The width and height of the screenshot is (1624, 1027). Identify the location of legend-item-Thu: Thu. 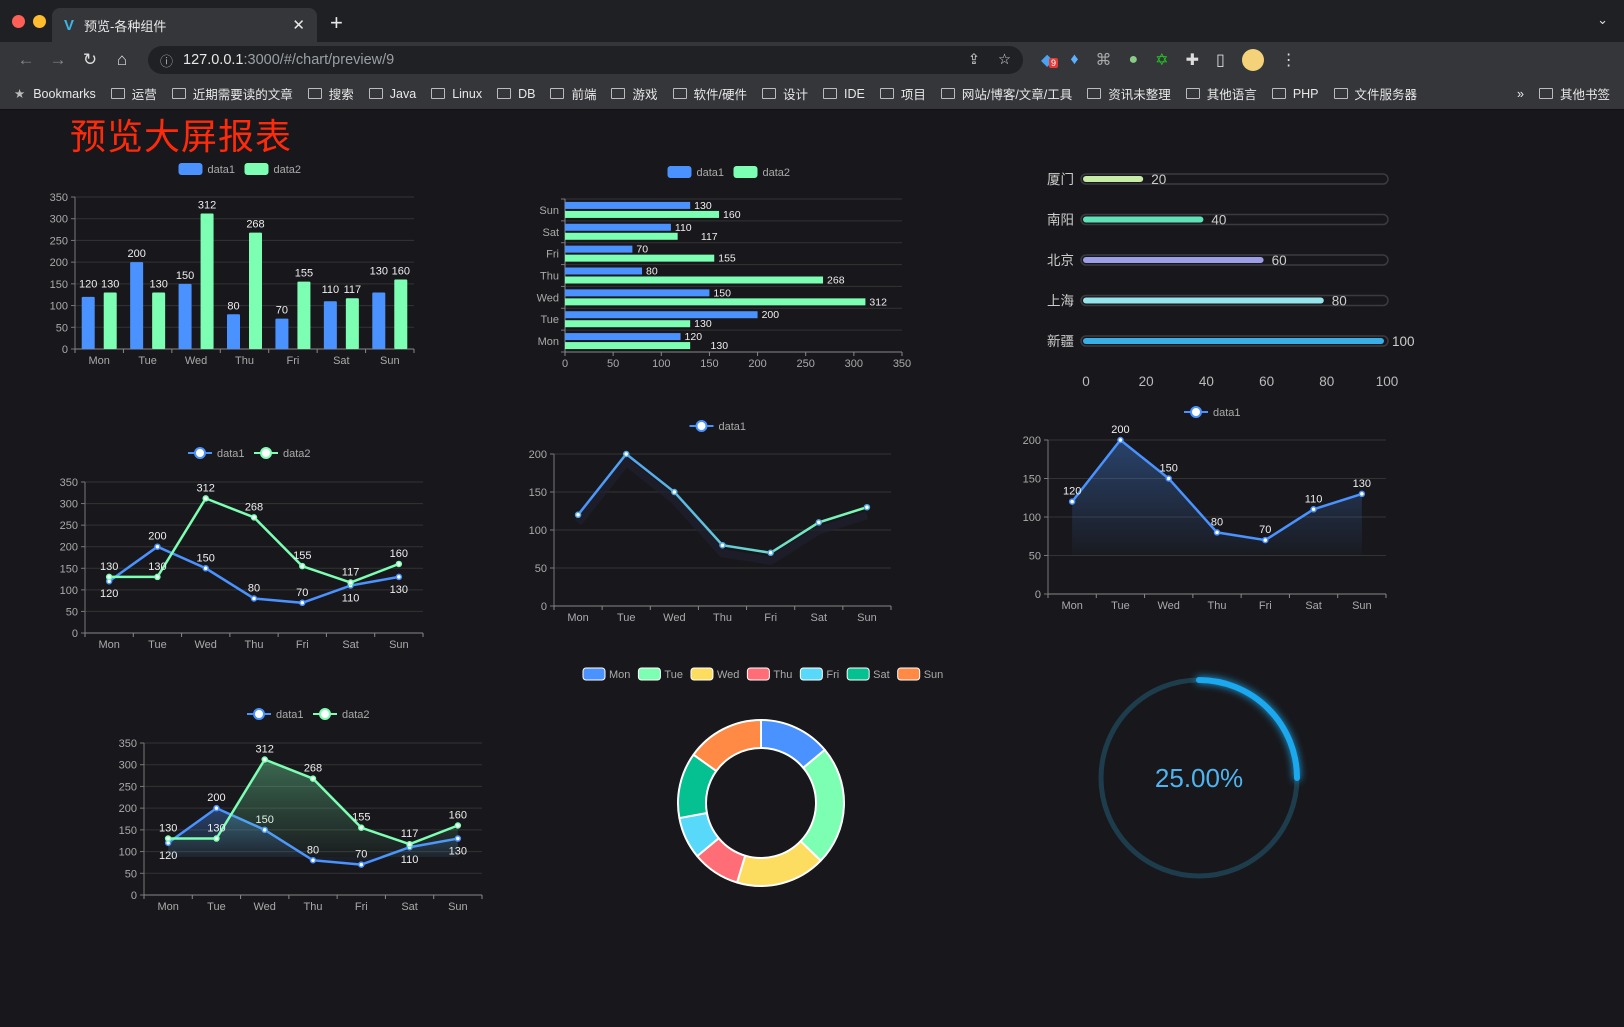
(769, 674).